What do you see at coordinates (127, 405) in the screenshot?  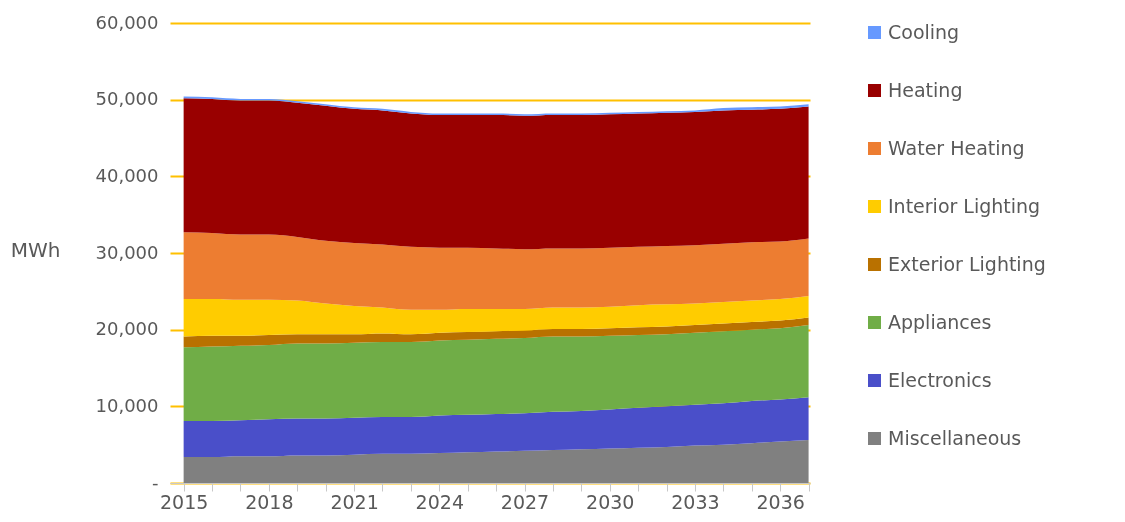 I see `y-tick-label: 10,000` at bounding box center [127, 405].